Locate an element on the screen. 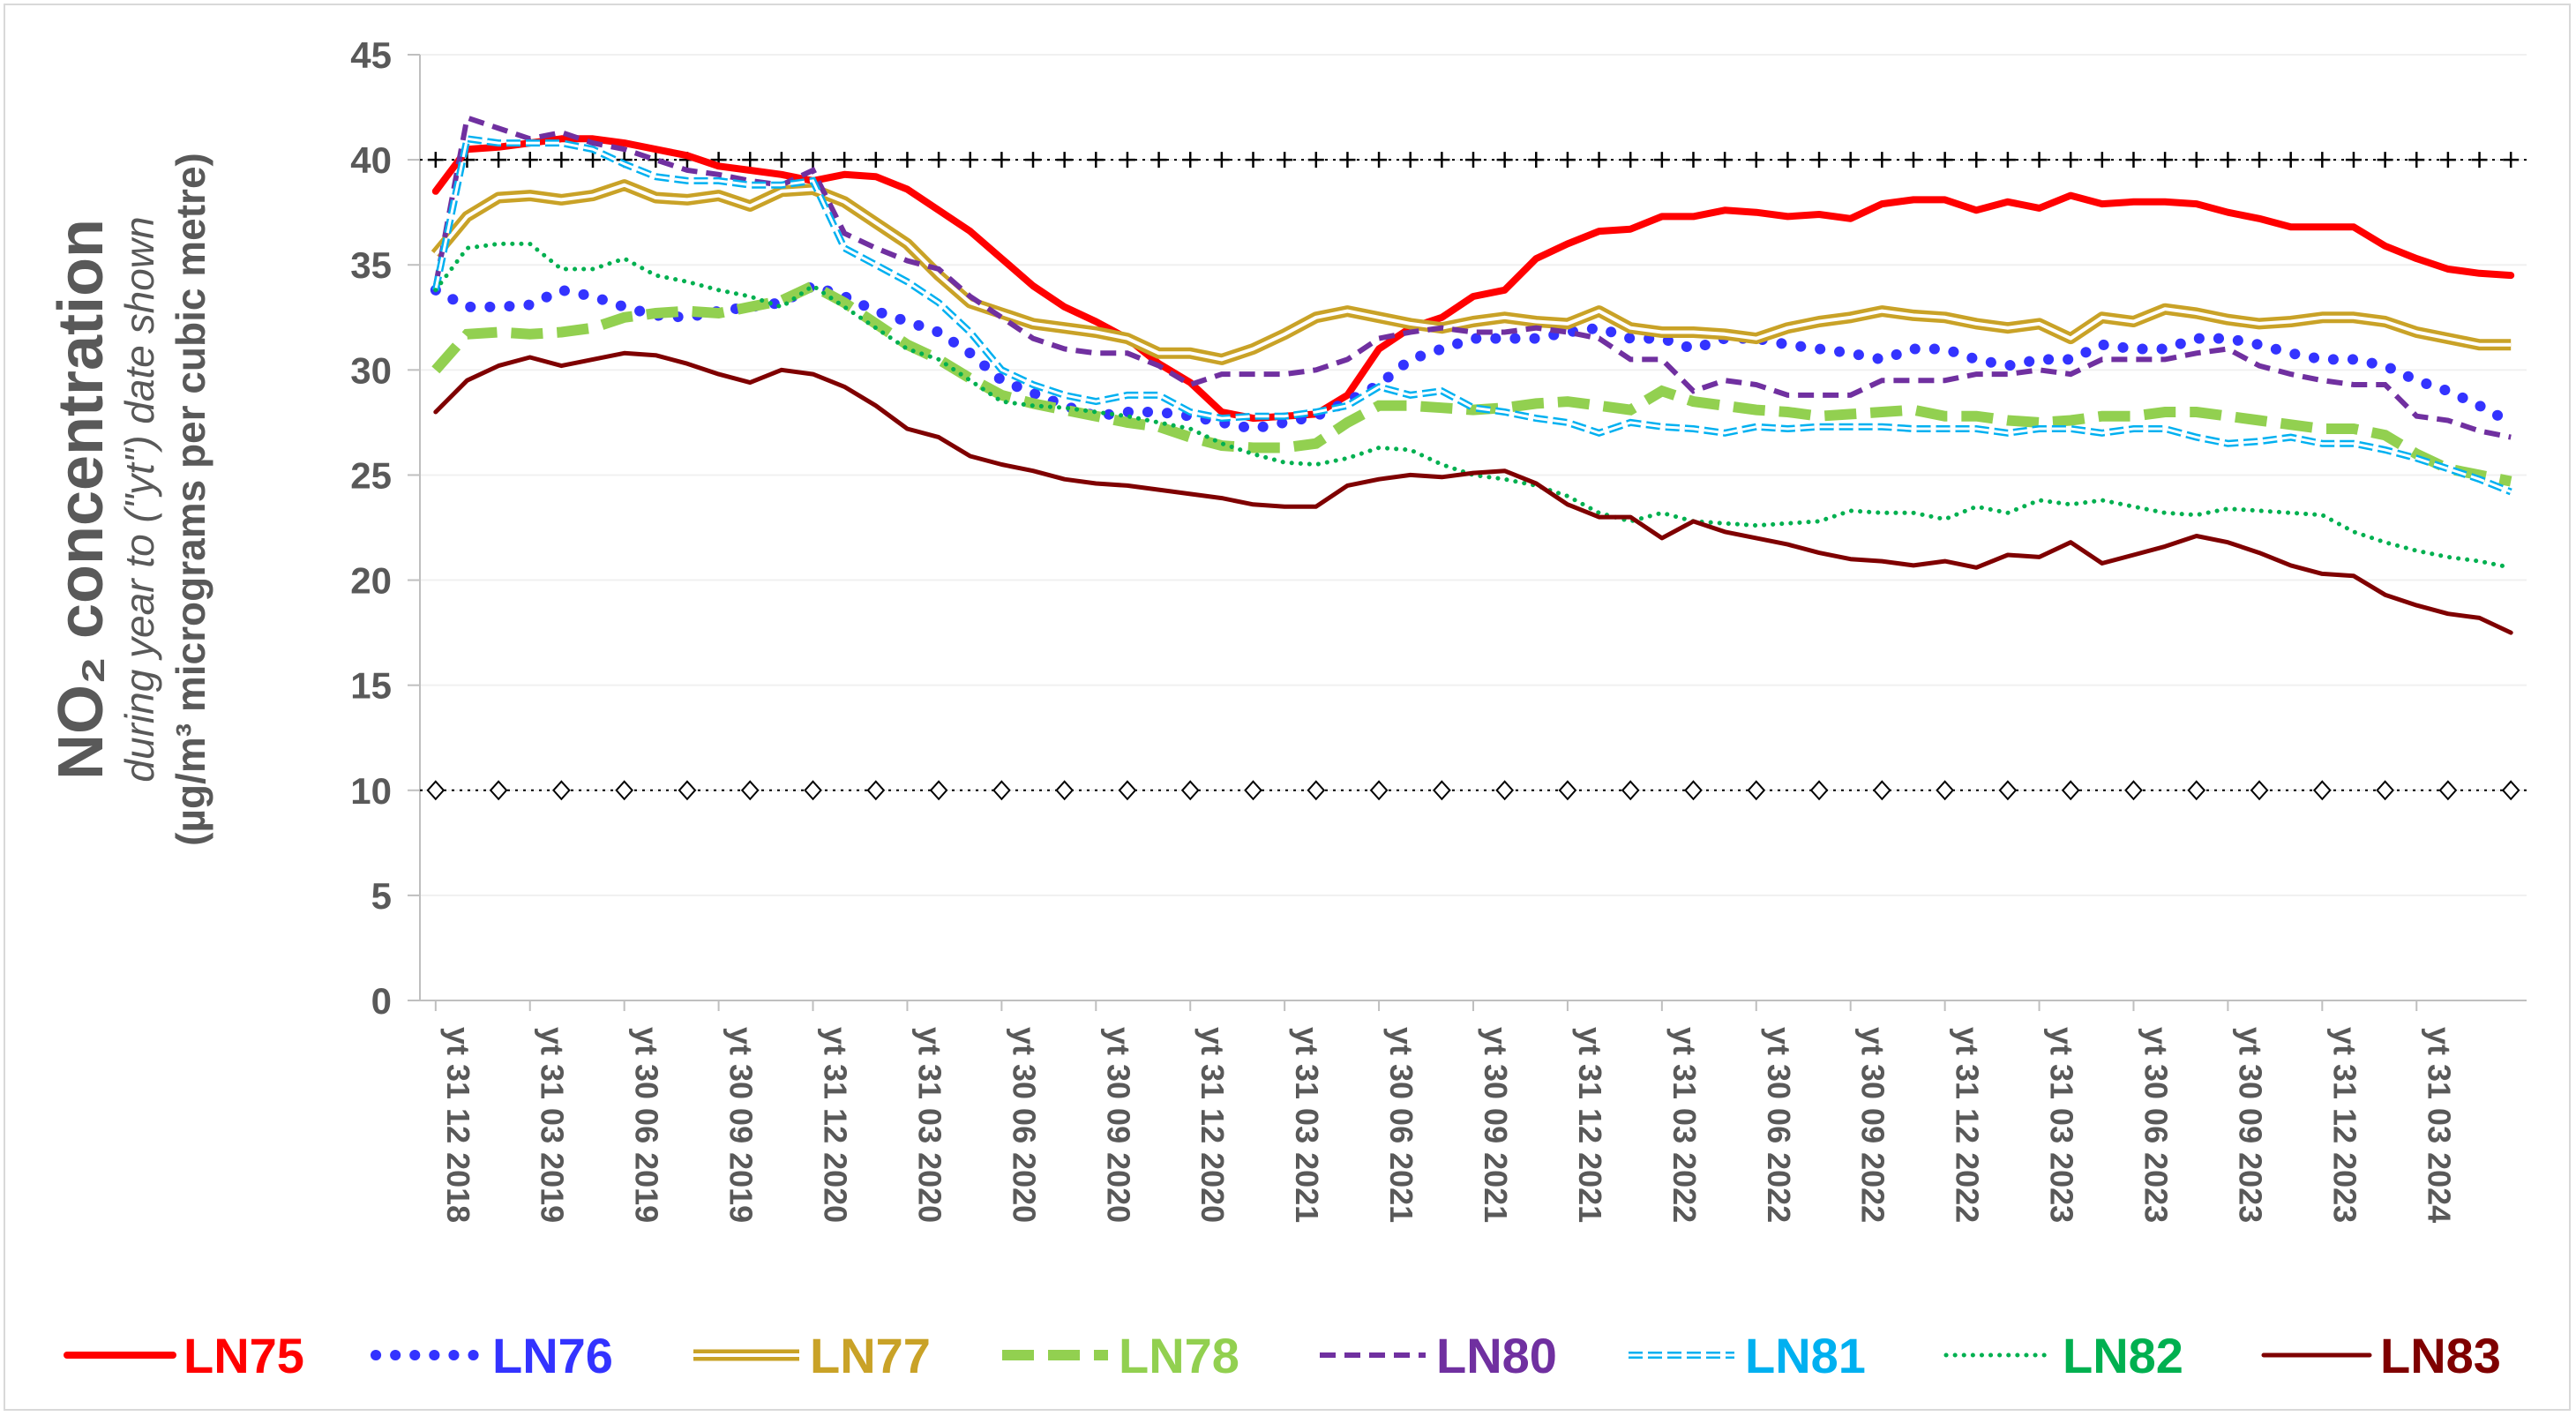  series-ln77 is located at coordinates (1472, 272).